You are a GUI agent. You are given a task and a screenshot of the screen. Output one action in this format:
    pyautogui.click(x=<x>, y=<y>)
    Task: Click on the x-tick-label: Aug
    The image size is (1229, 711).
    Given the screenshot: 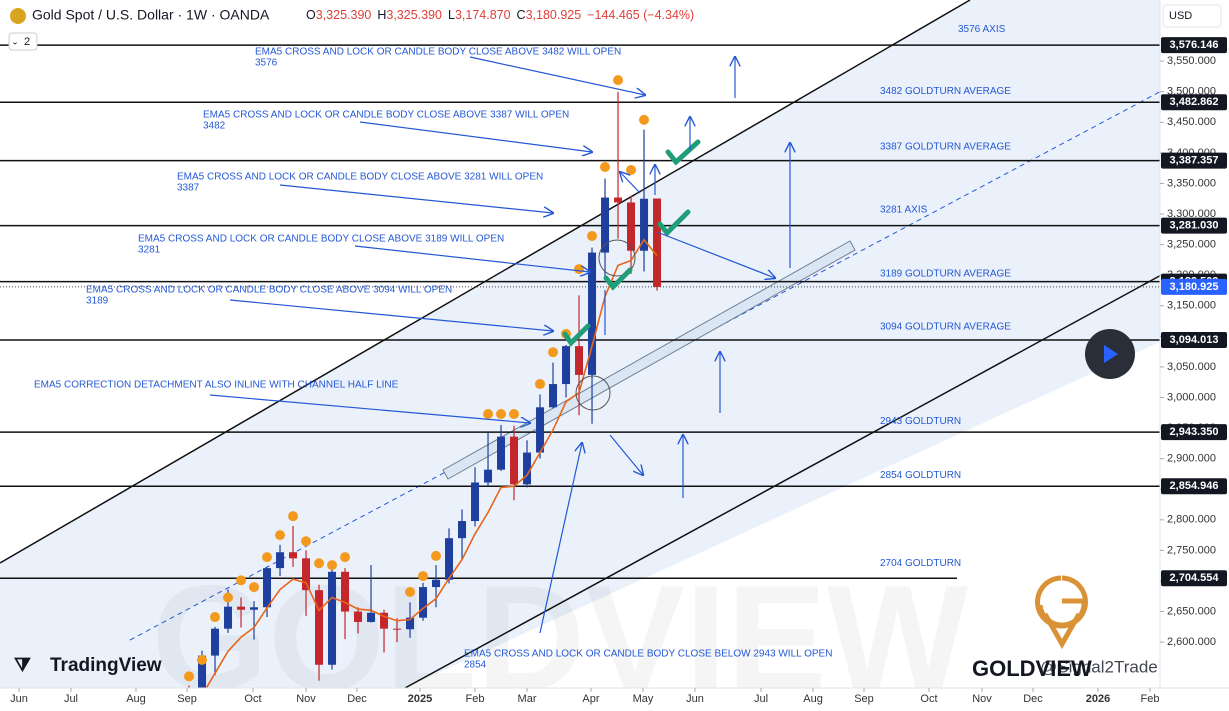 What is the action you would take?
    pyautogui.click(x=813, y=699)
    